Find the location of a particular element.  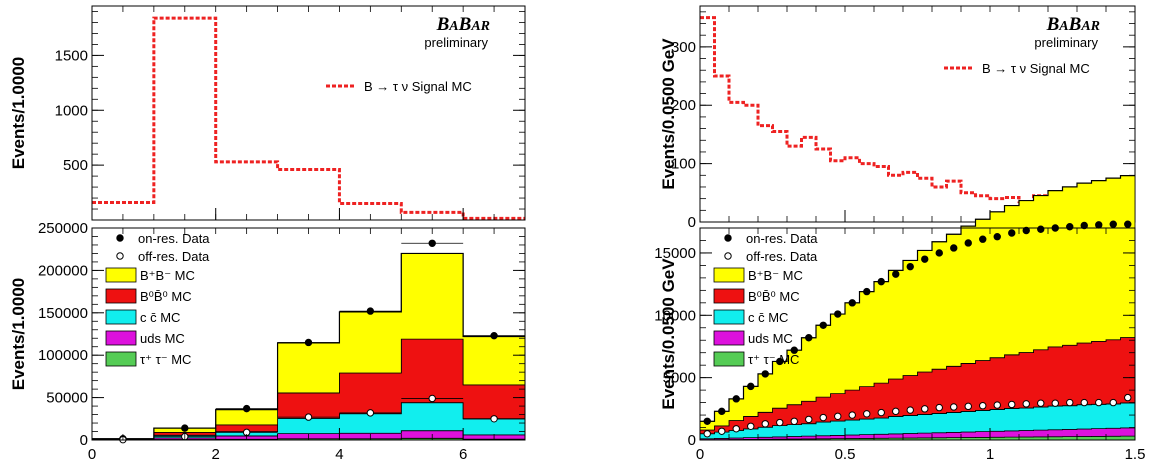

y-tick-label: 300 is located at coordinates (683, 47).